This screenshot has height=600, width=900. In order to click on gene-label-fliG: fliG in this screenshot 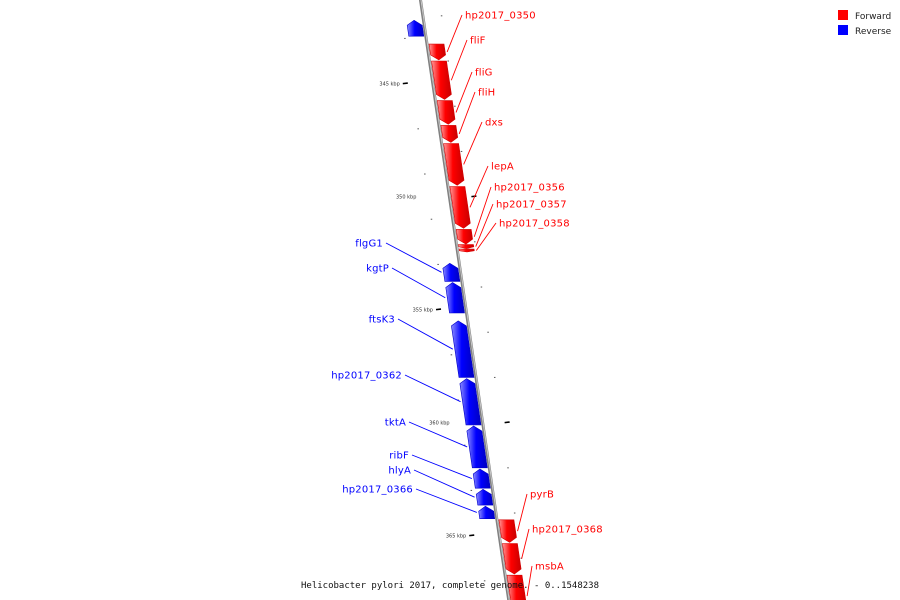, I will do `click(484, 73)`.